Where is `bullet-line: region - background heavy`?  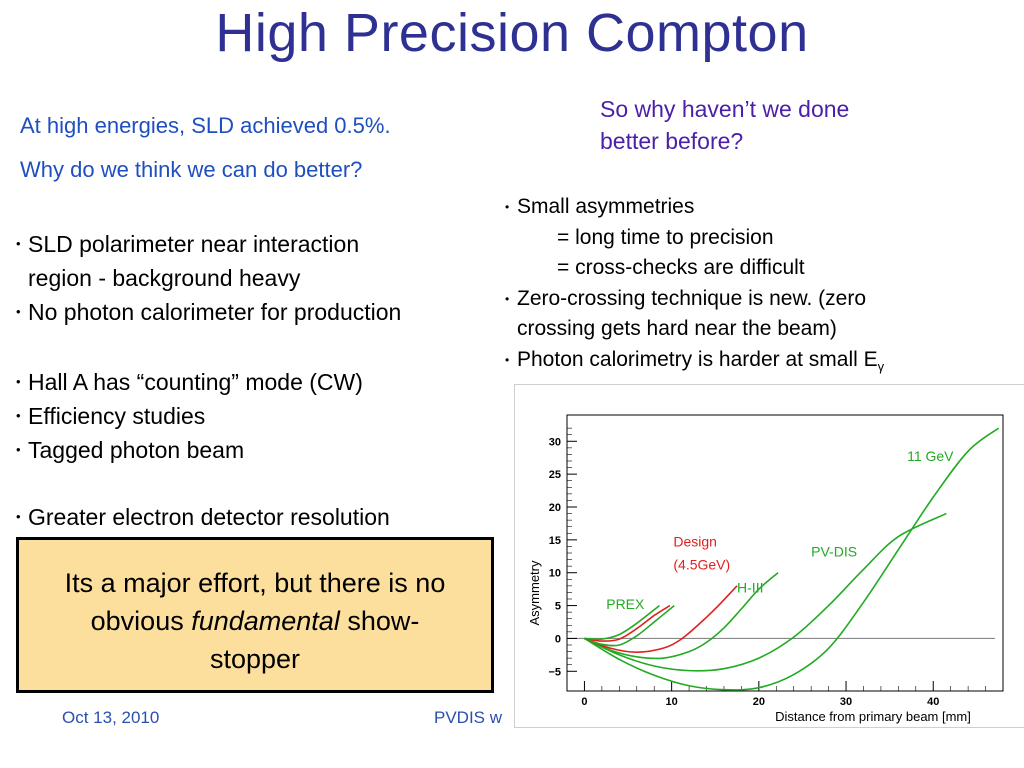
bullet-line: region - background heavy is located at coordinates (164, 278).